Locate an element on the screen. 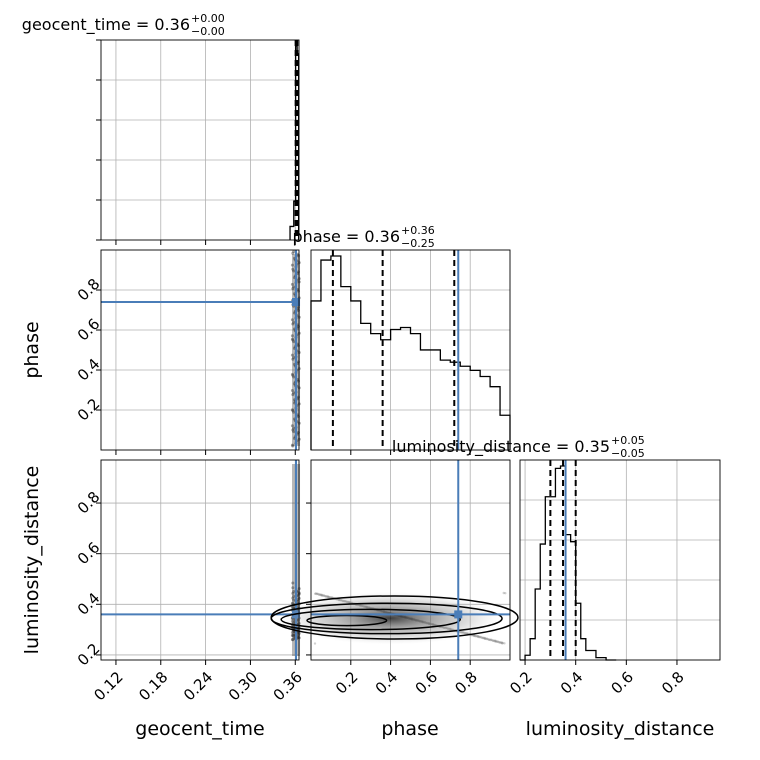  title-minus: −0.00 is located at coordinates (208, 31).